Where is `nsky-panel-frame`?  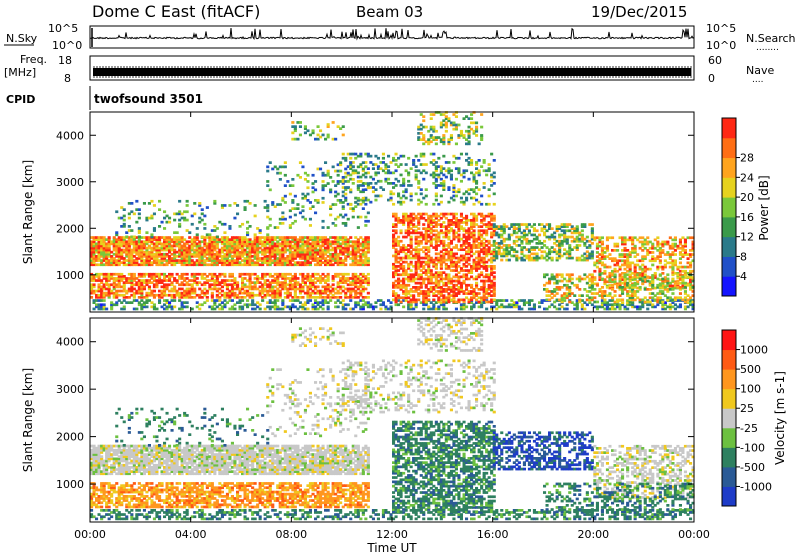
nsky-panel-frame is located at coordinates (392, 37).